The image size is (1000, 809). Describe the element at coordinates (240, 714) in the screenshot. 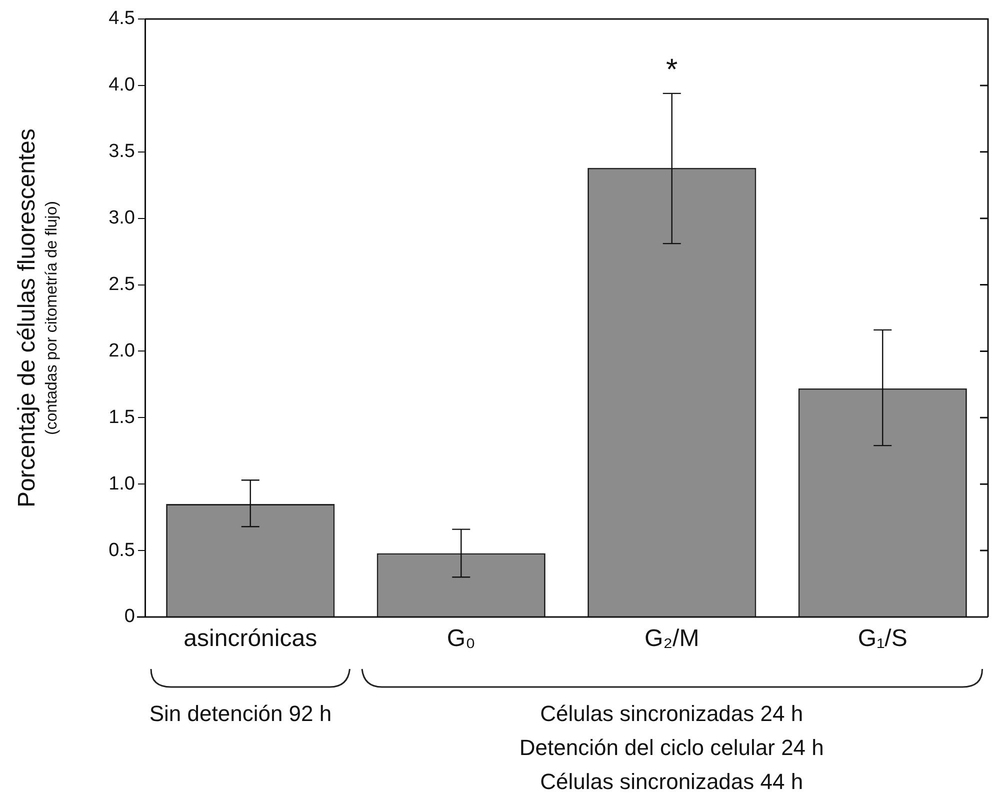

I see `text: Sin detención 92 h` at that location.